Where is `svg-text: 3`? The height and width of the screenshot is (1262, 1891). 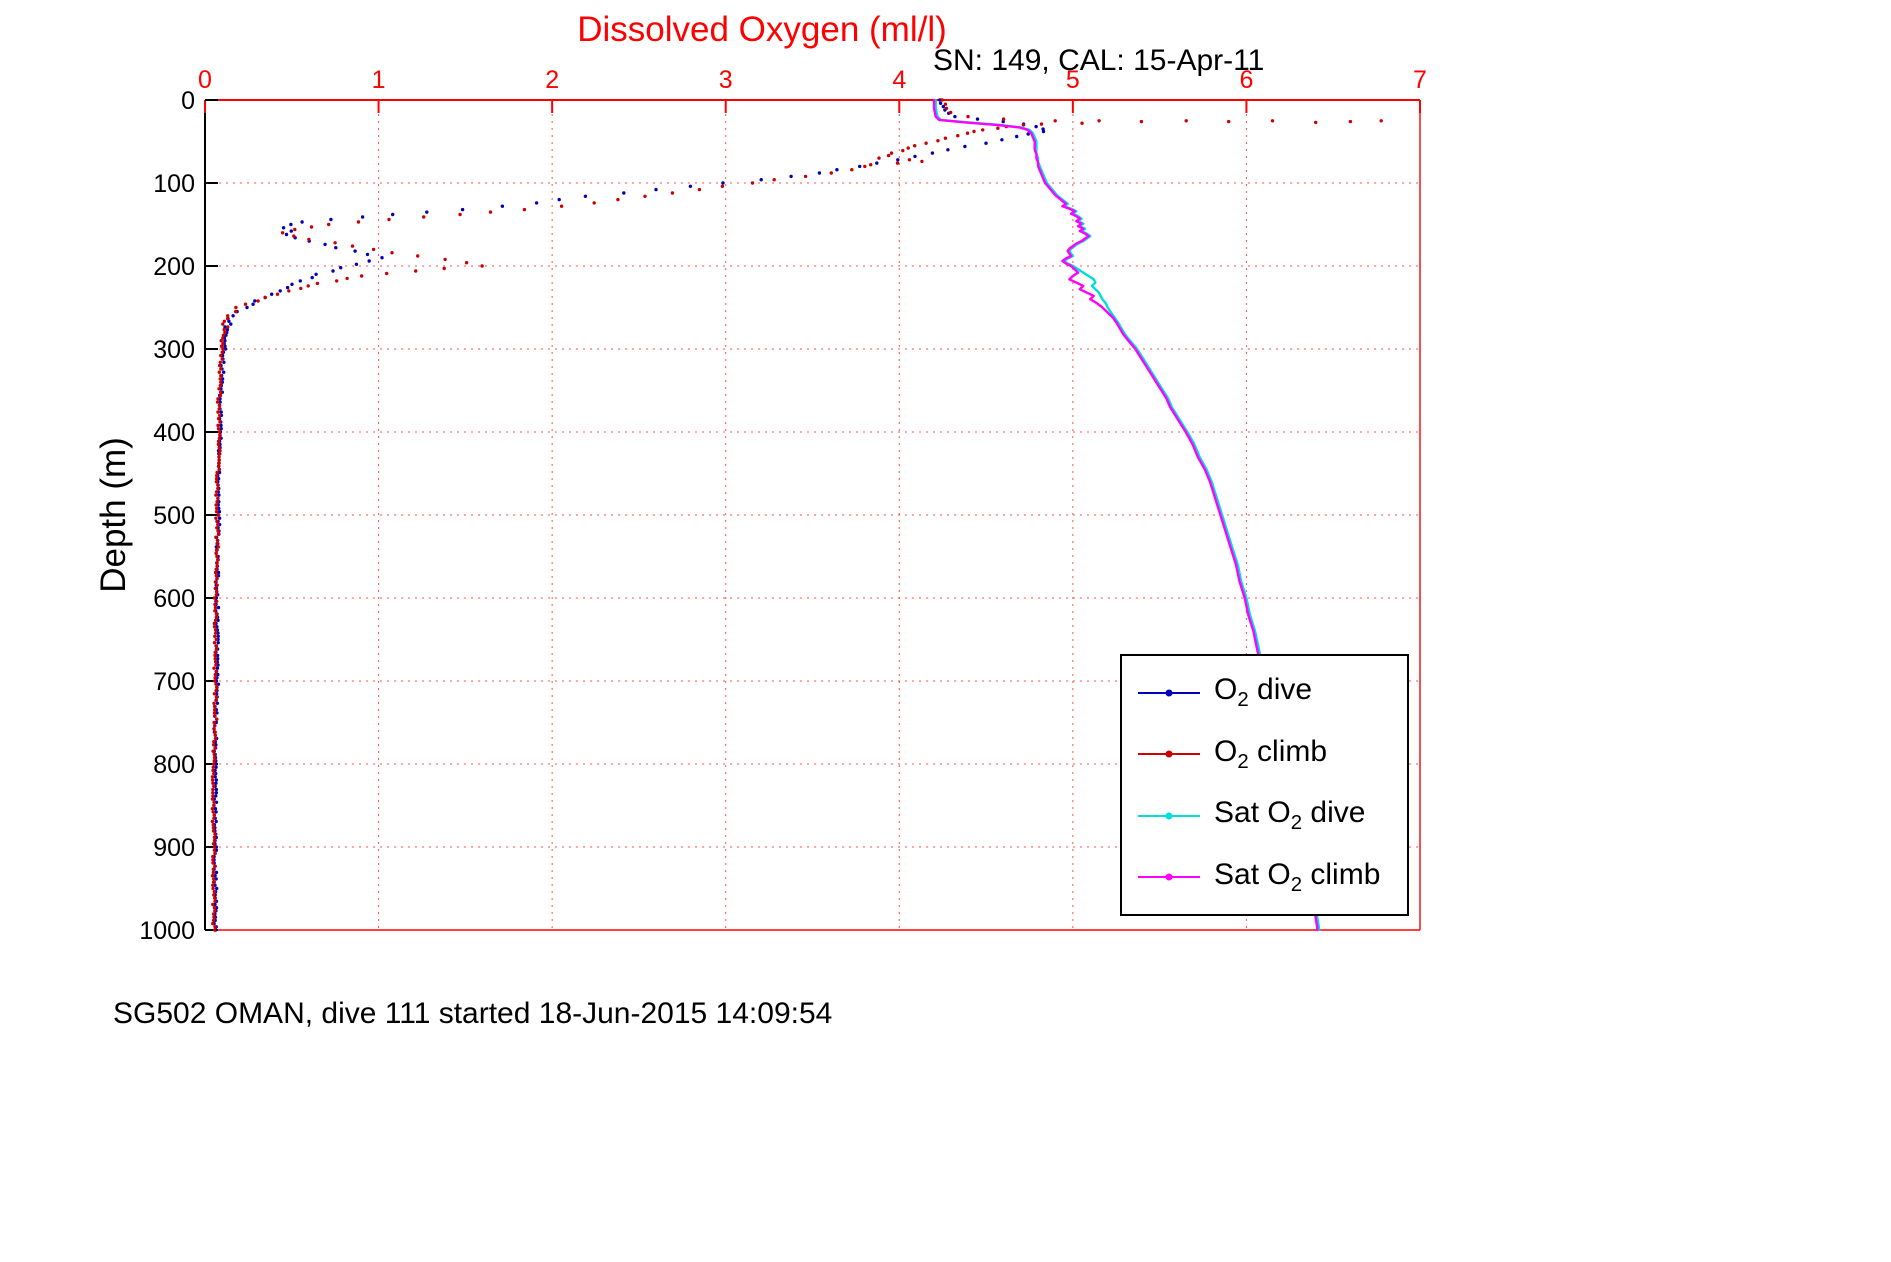
svg-text: 3 is located at coordinates (726, 80).